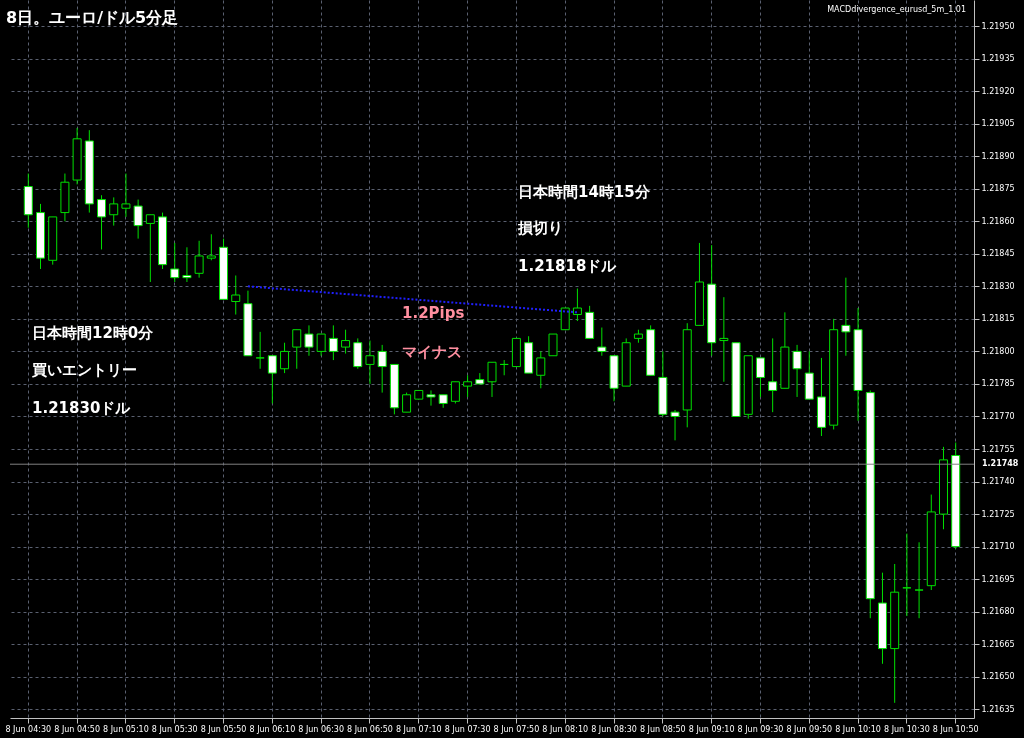  Describe the element at coordinates (584, 192) in the screenshot. I see `annotation: 日本時間14時15分` at that location.